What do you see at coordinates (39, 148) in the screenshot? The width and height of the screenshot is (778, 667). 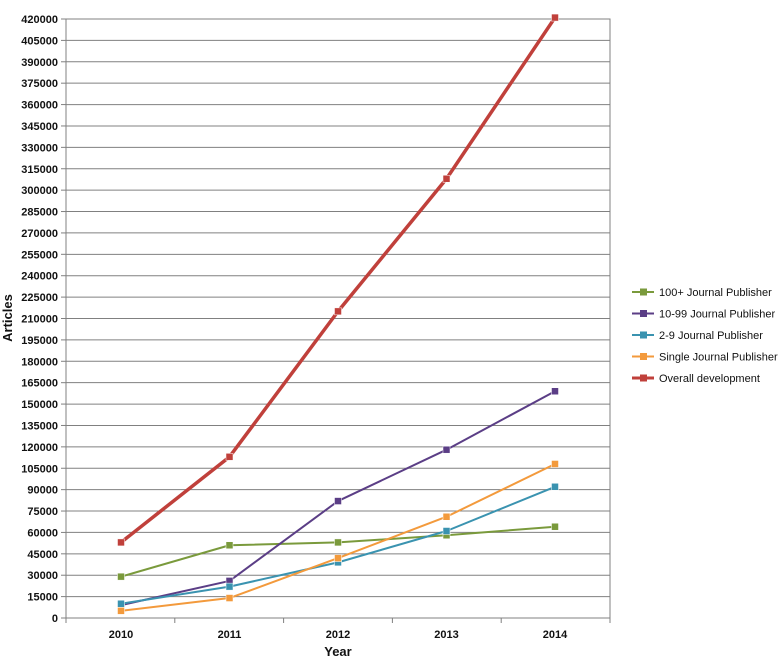 I see `y-tick-label: 330000` at bounding box center [39, 148].